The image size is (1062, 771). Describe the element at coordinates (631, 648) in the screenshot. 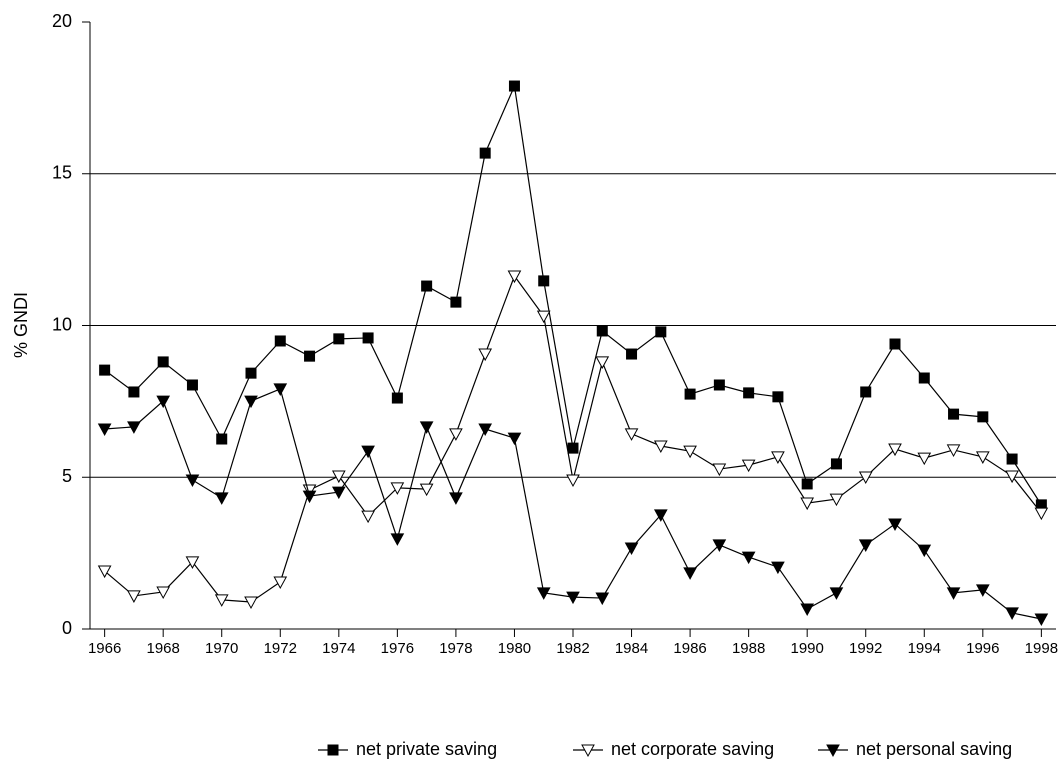

I see `x-tick-label: 1984` at that location.